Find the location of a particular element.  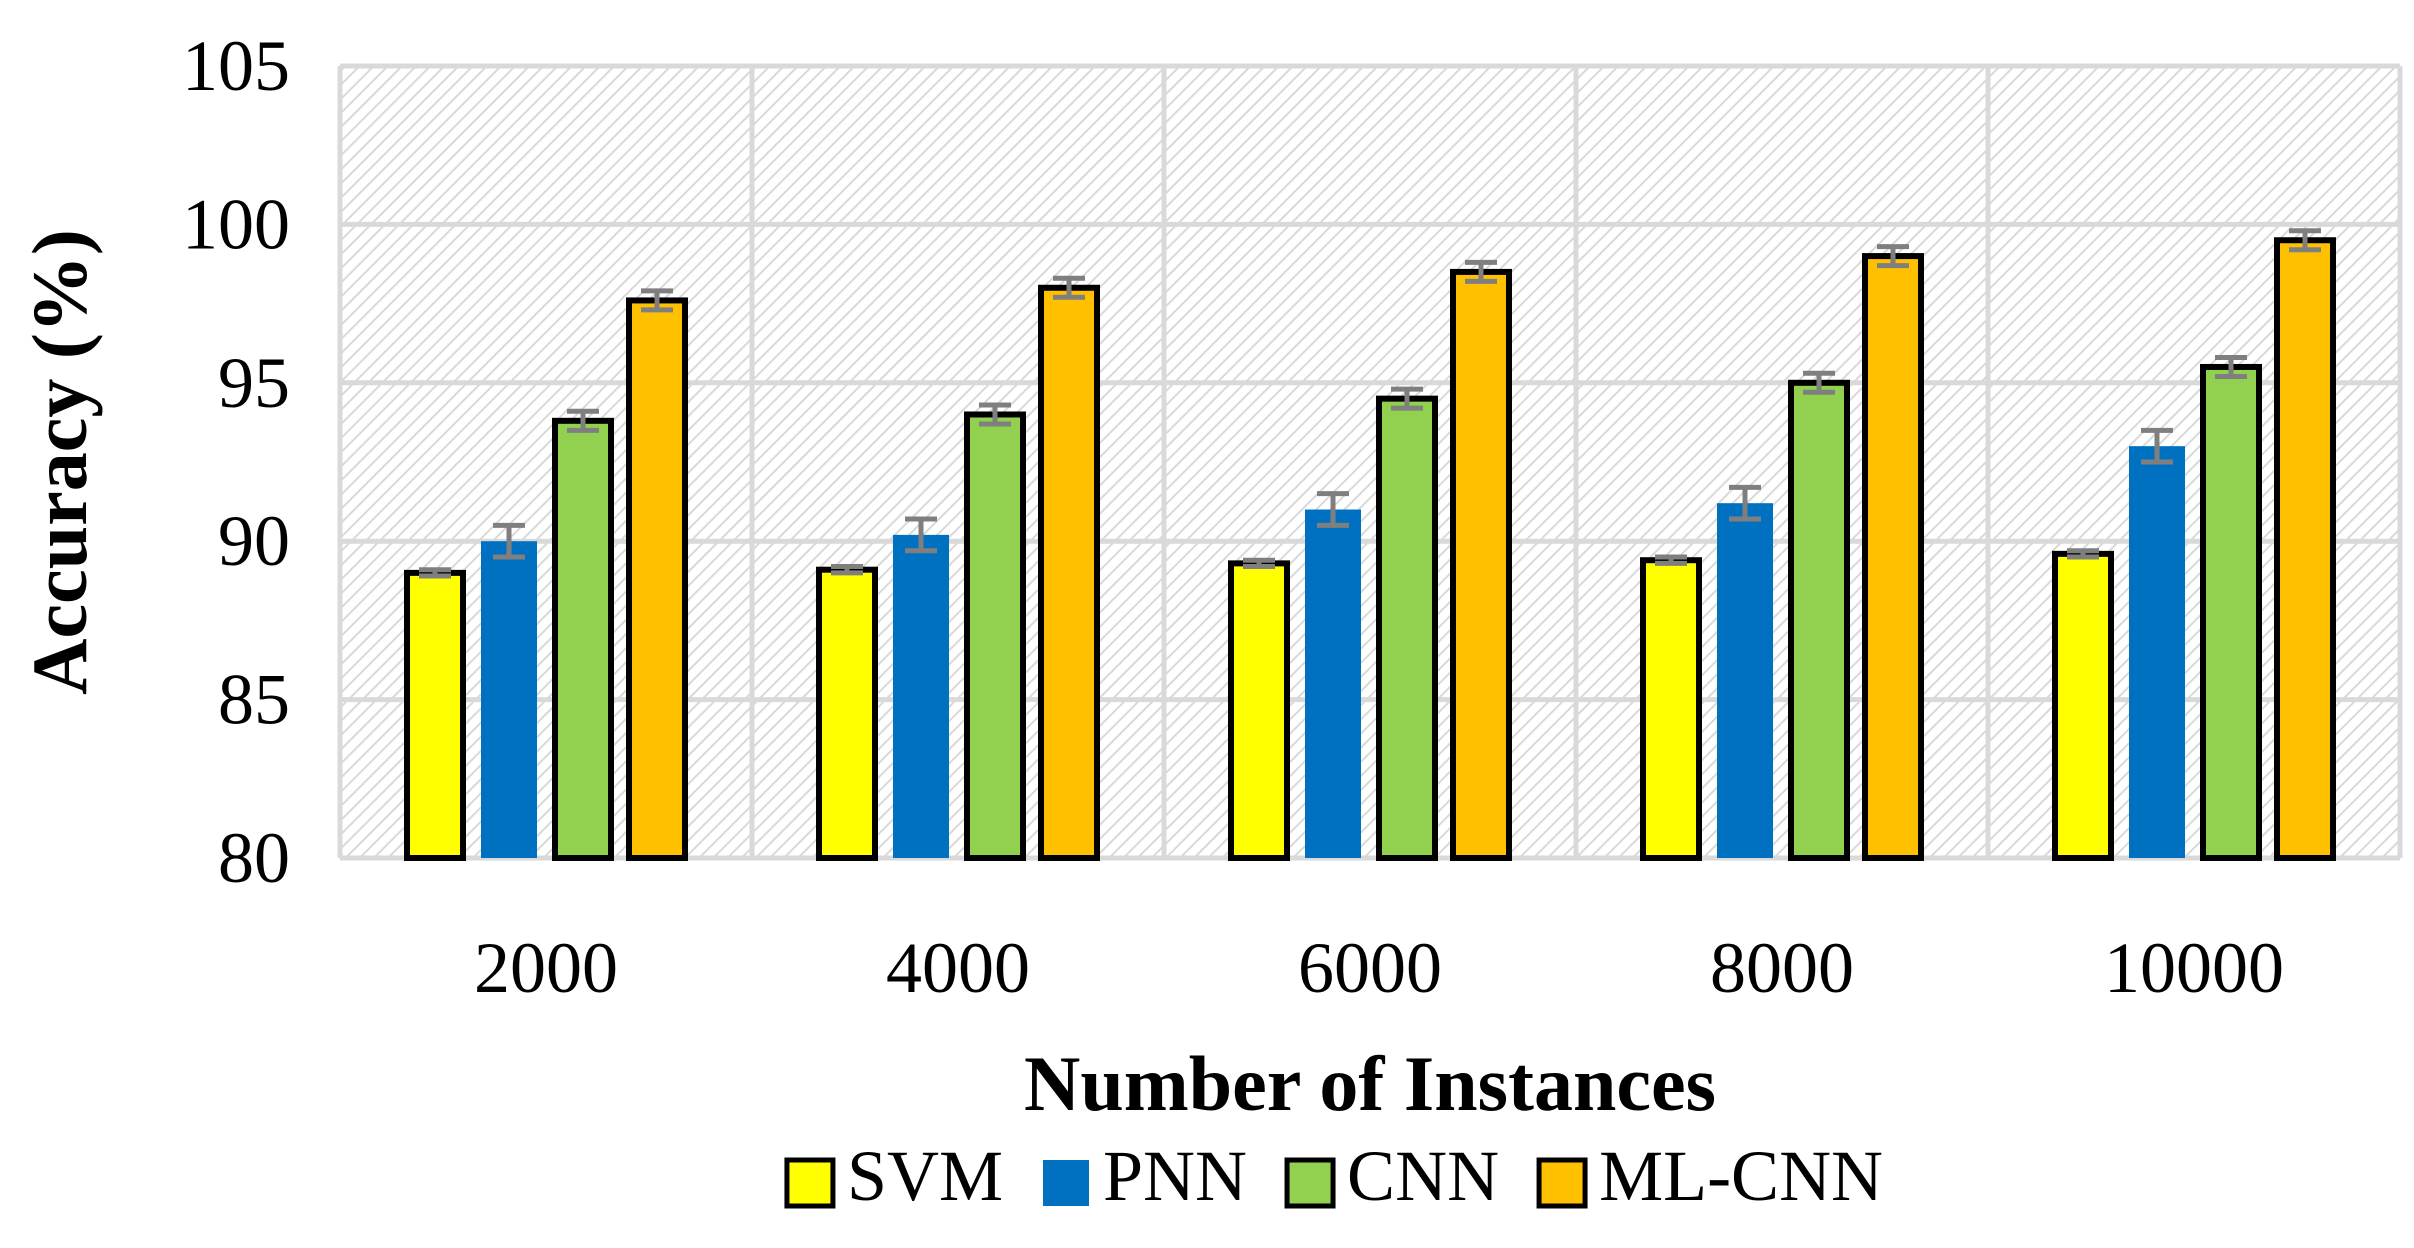

y-tick-label: 105 is located at coordinates (236, 66).